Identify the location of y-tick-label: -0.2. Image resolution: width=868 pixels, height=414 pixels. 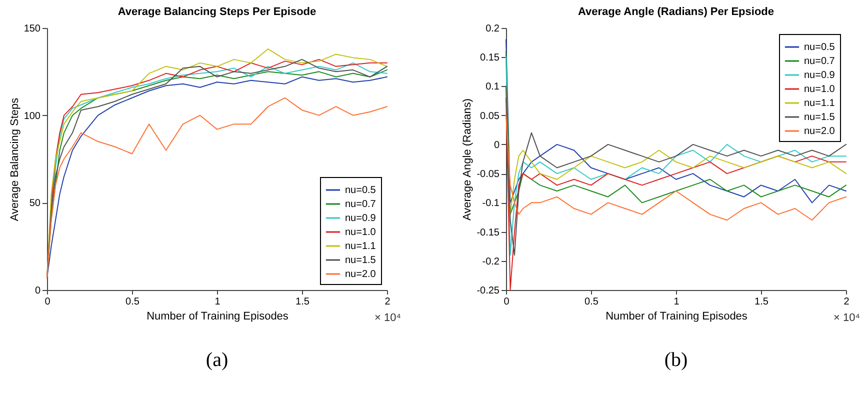
(491, 262).